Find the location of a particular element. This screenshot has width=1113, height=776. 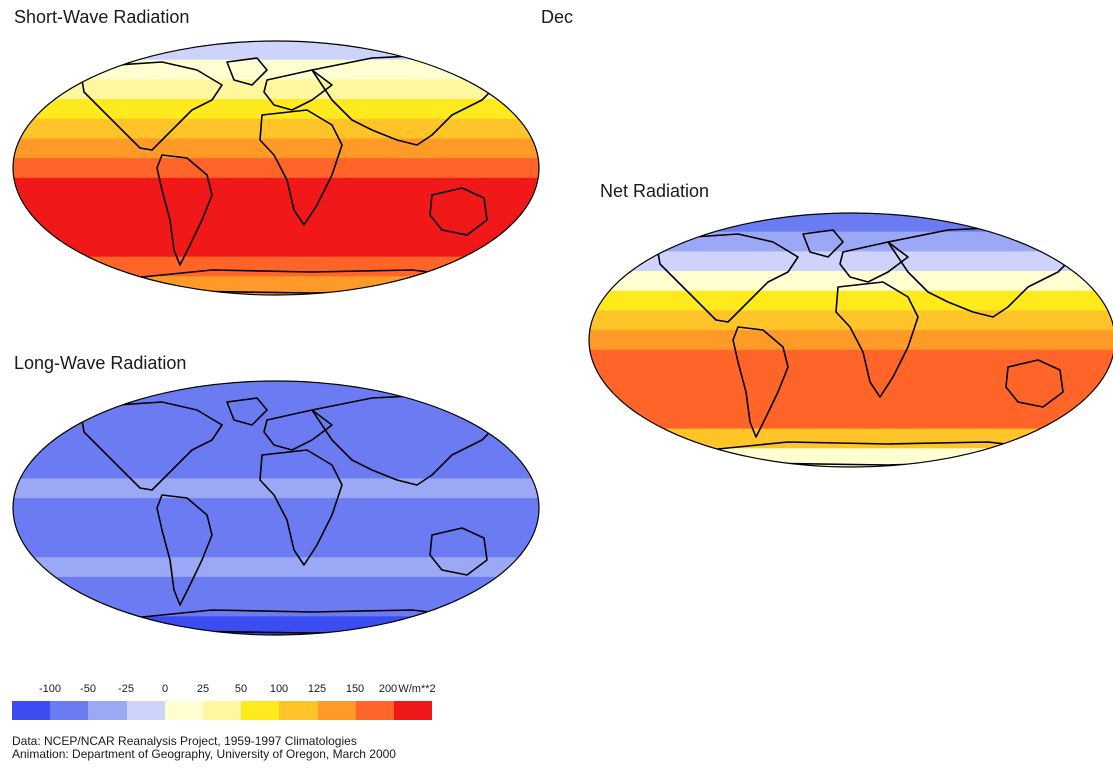

color-legend-bar is located at coordinates (222, 710).